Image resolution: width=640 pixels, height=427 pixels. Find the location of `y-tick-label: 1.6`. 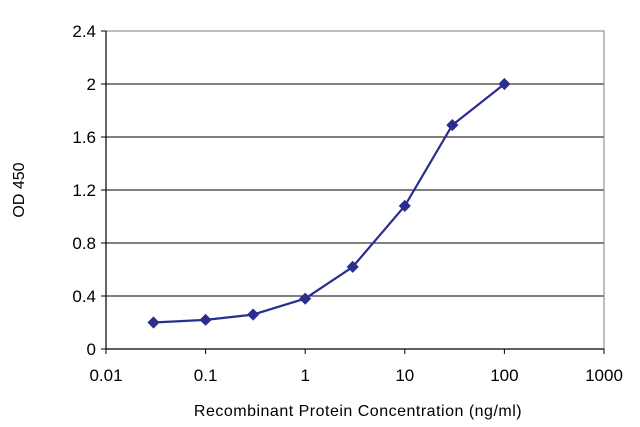

y-tick-label: 1.6 is located at coordinates (84, 137).